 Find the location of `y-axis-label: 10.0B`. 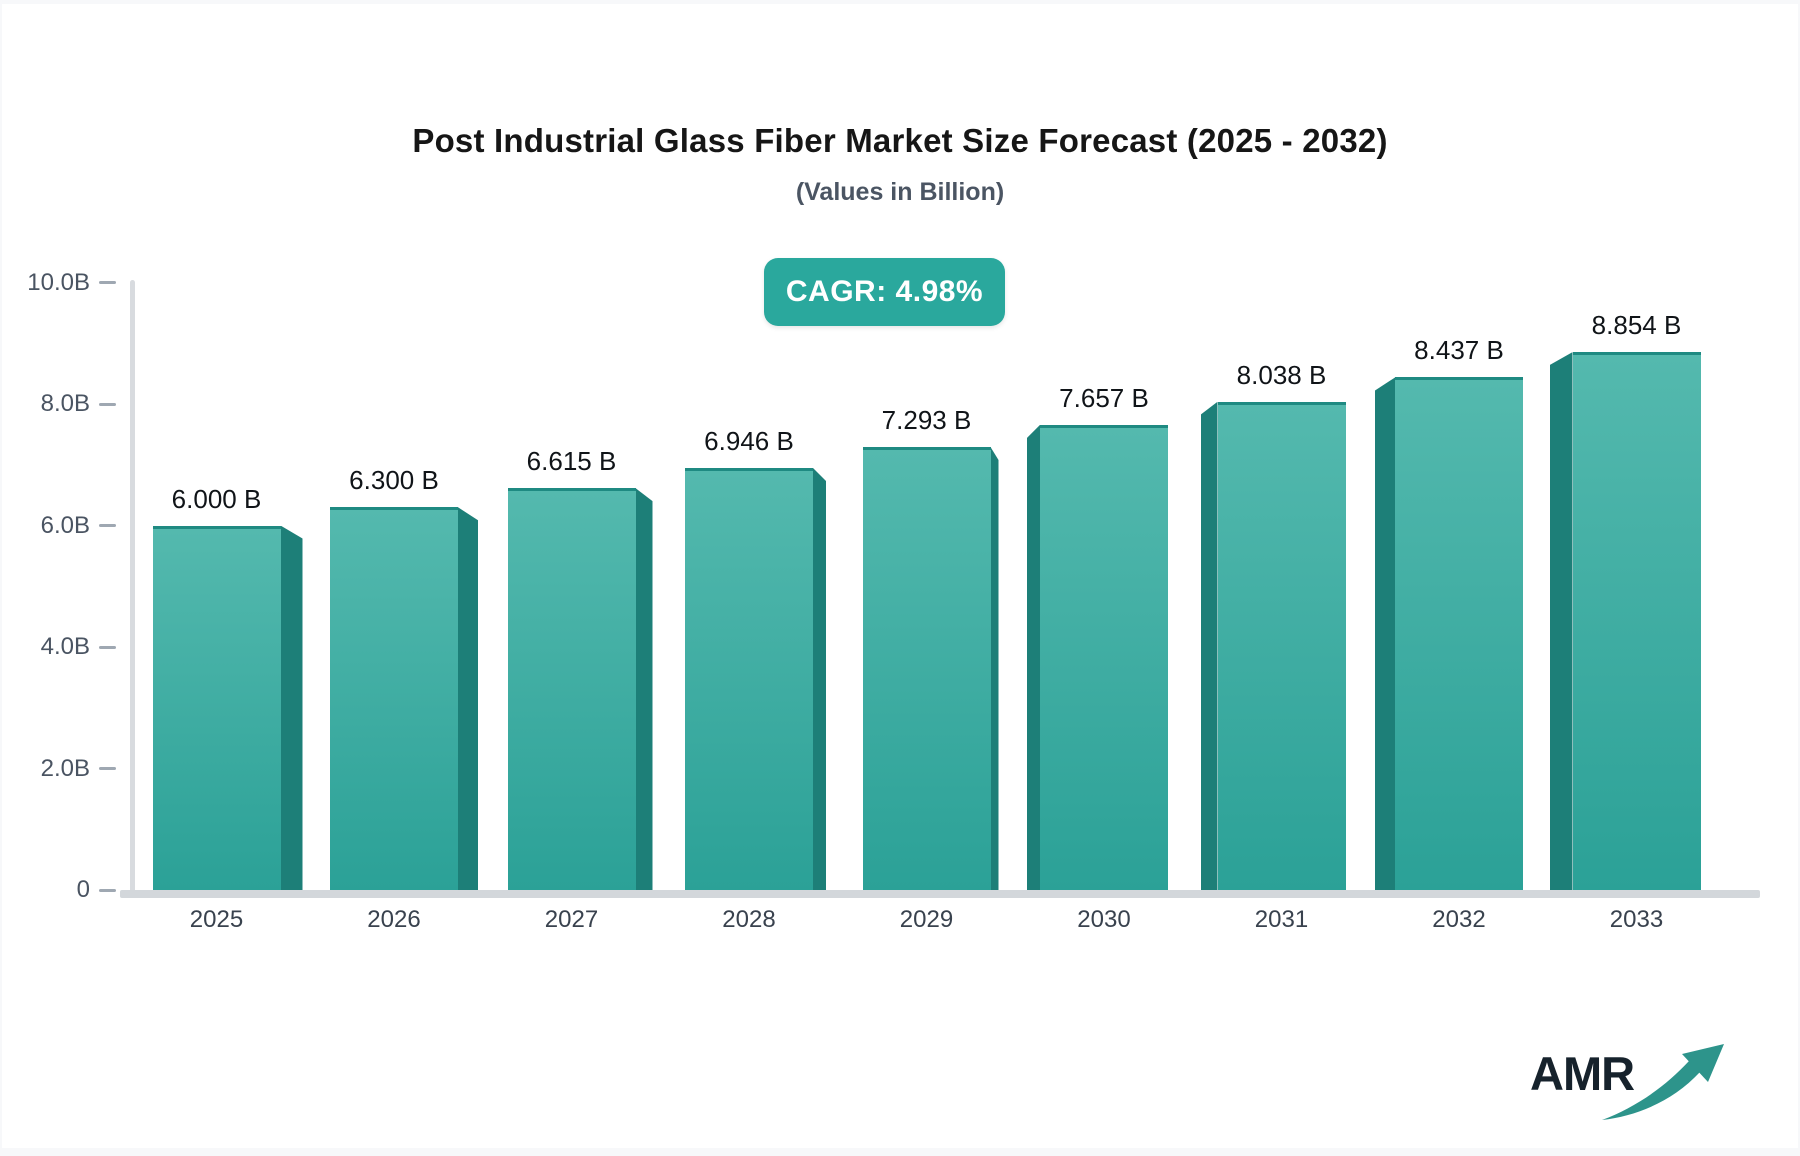

y-axis-label: 10.0B is located at coordinates (58, 282).